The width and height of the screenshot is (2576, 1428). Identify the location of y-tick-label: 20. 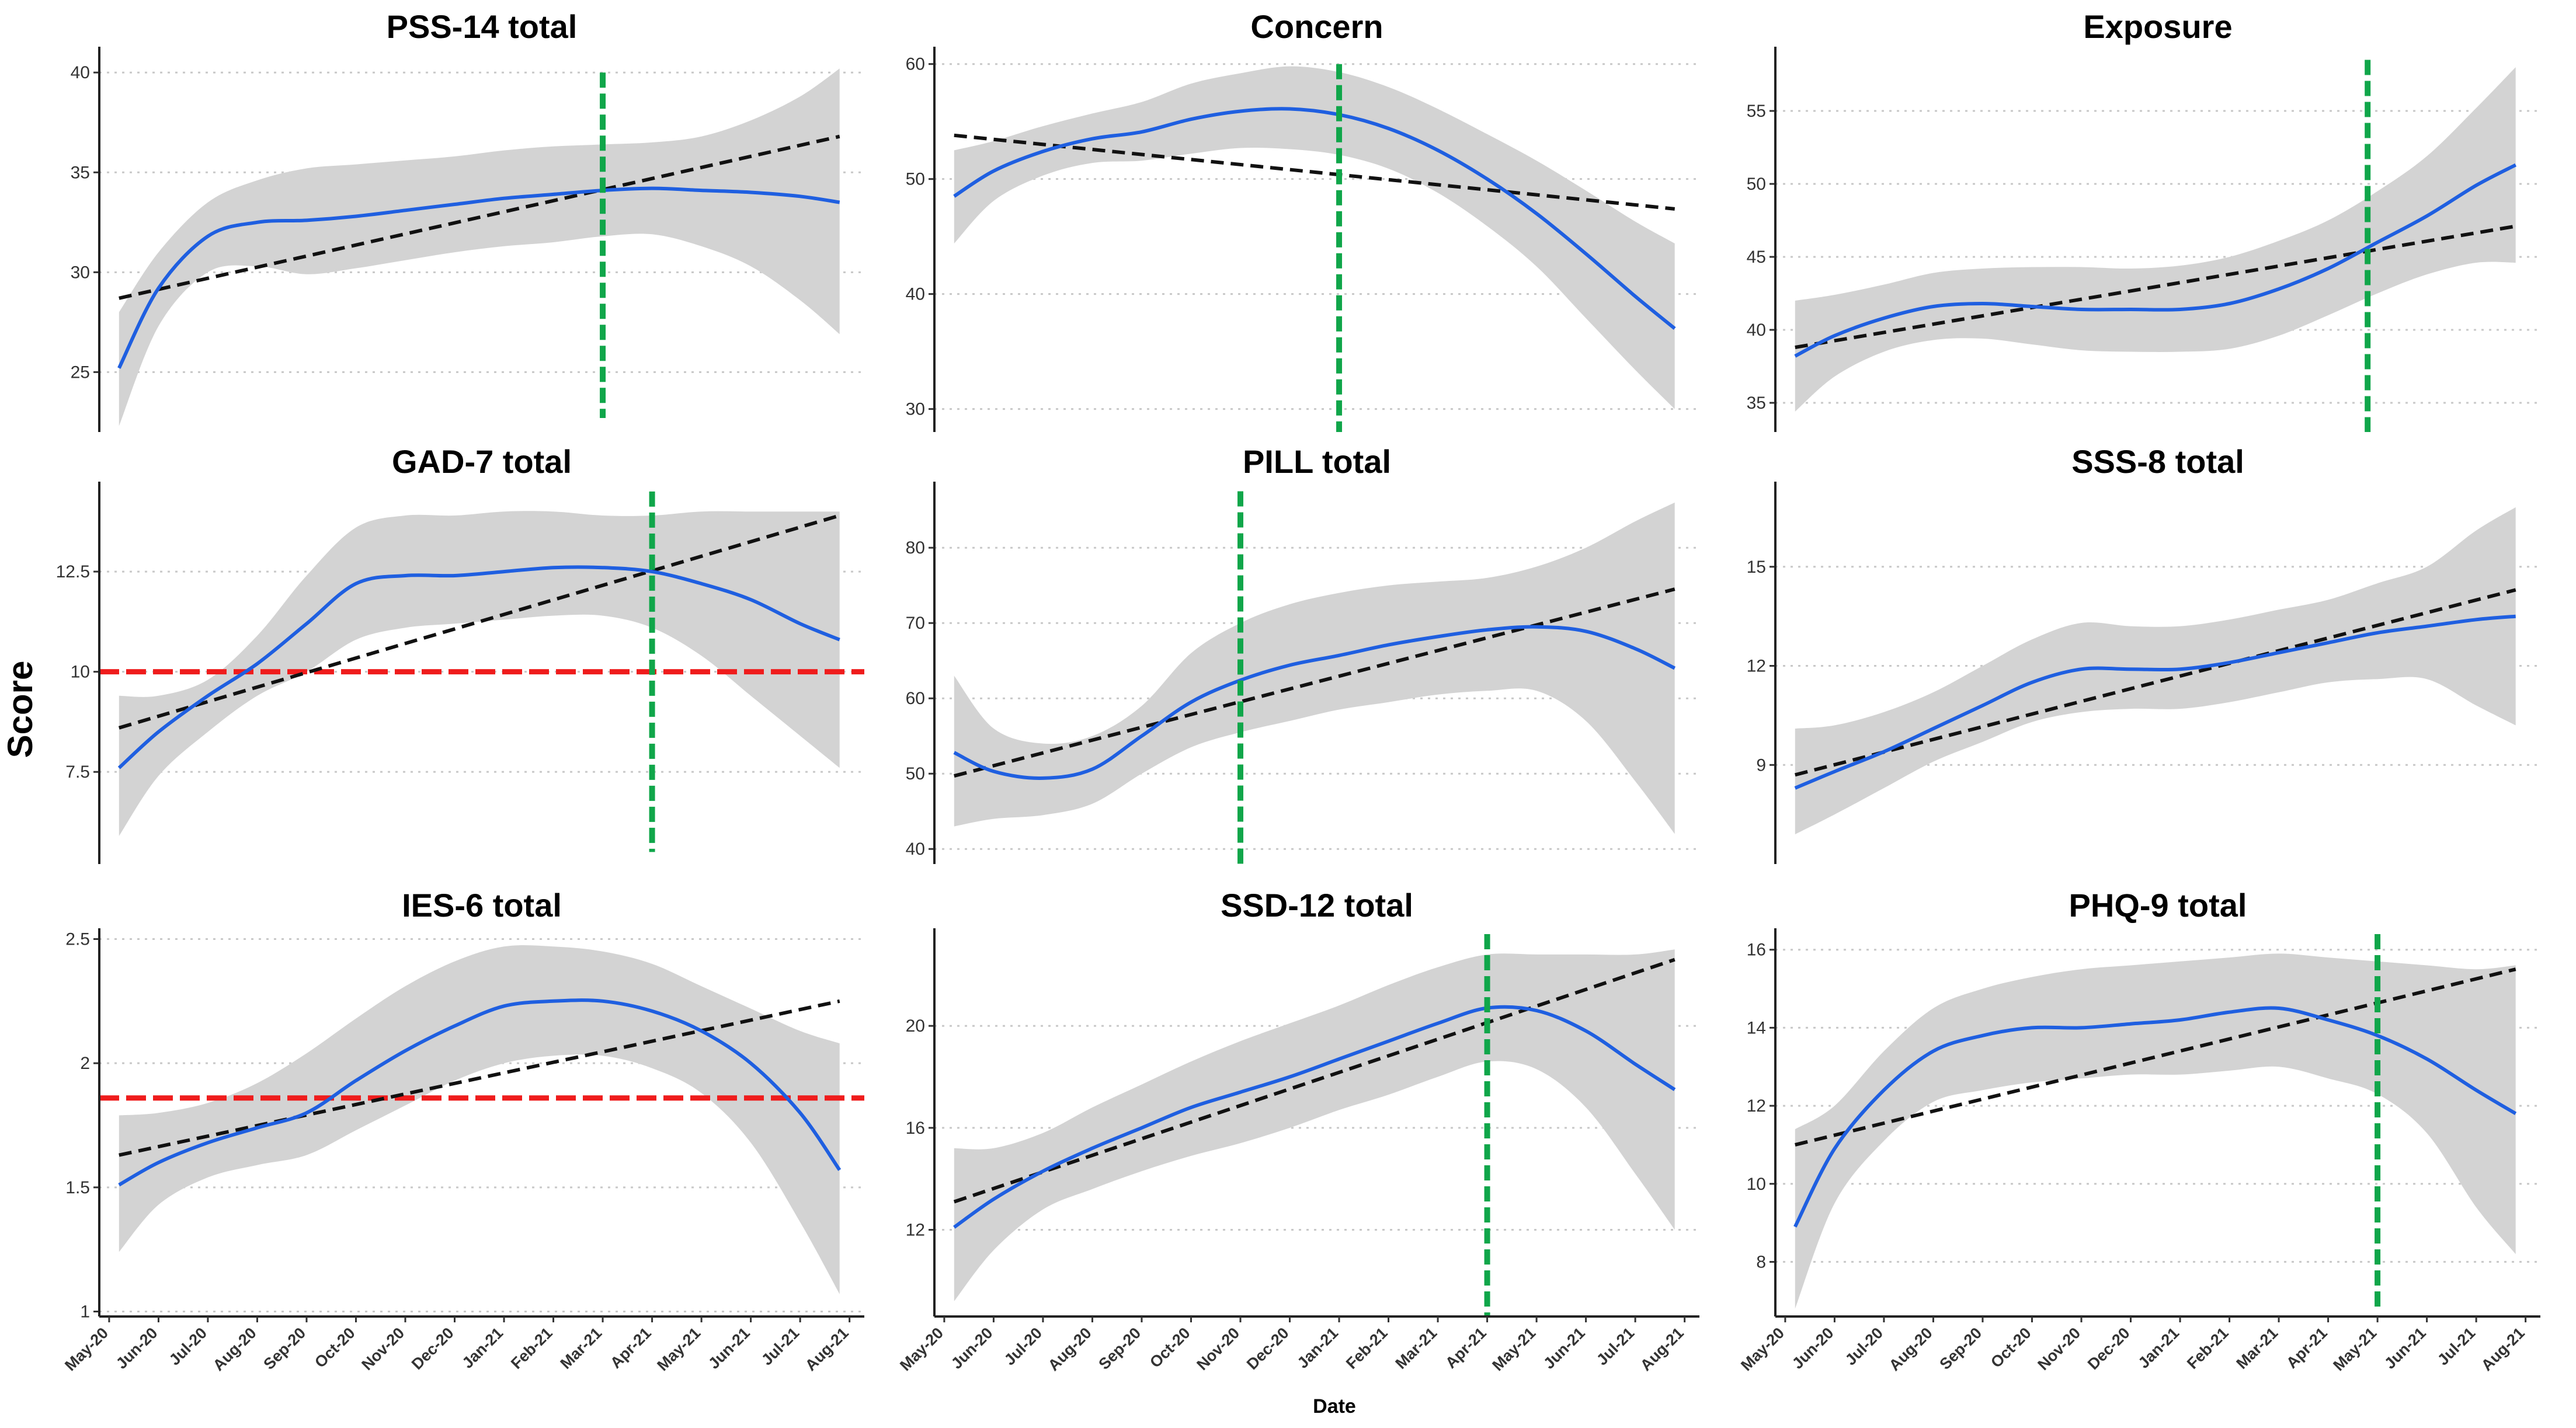
(916, 1026).